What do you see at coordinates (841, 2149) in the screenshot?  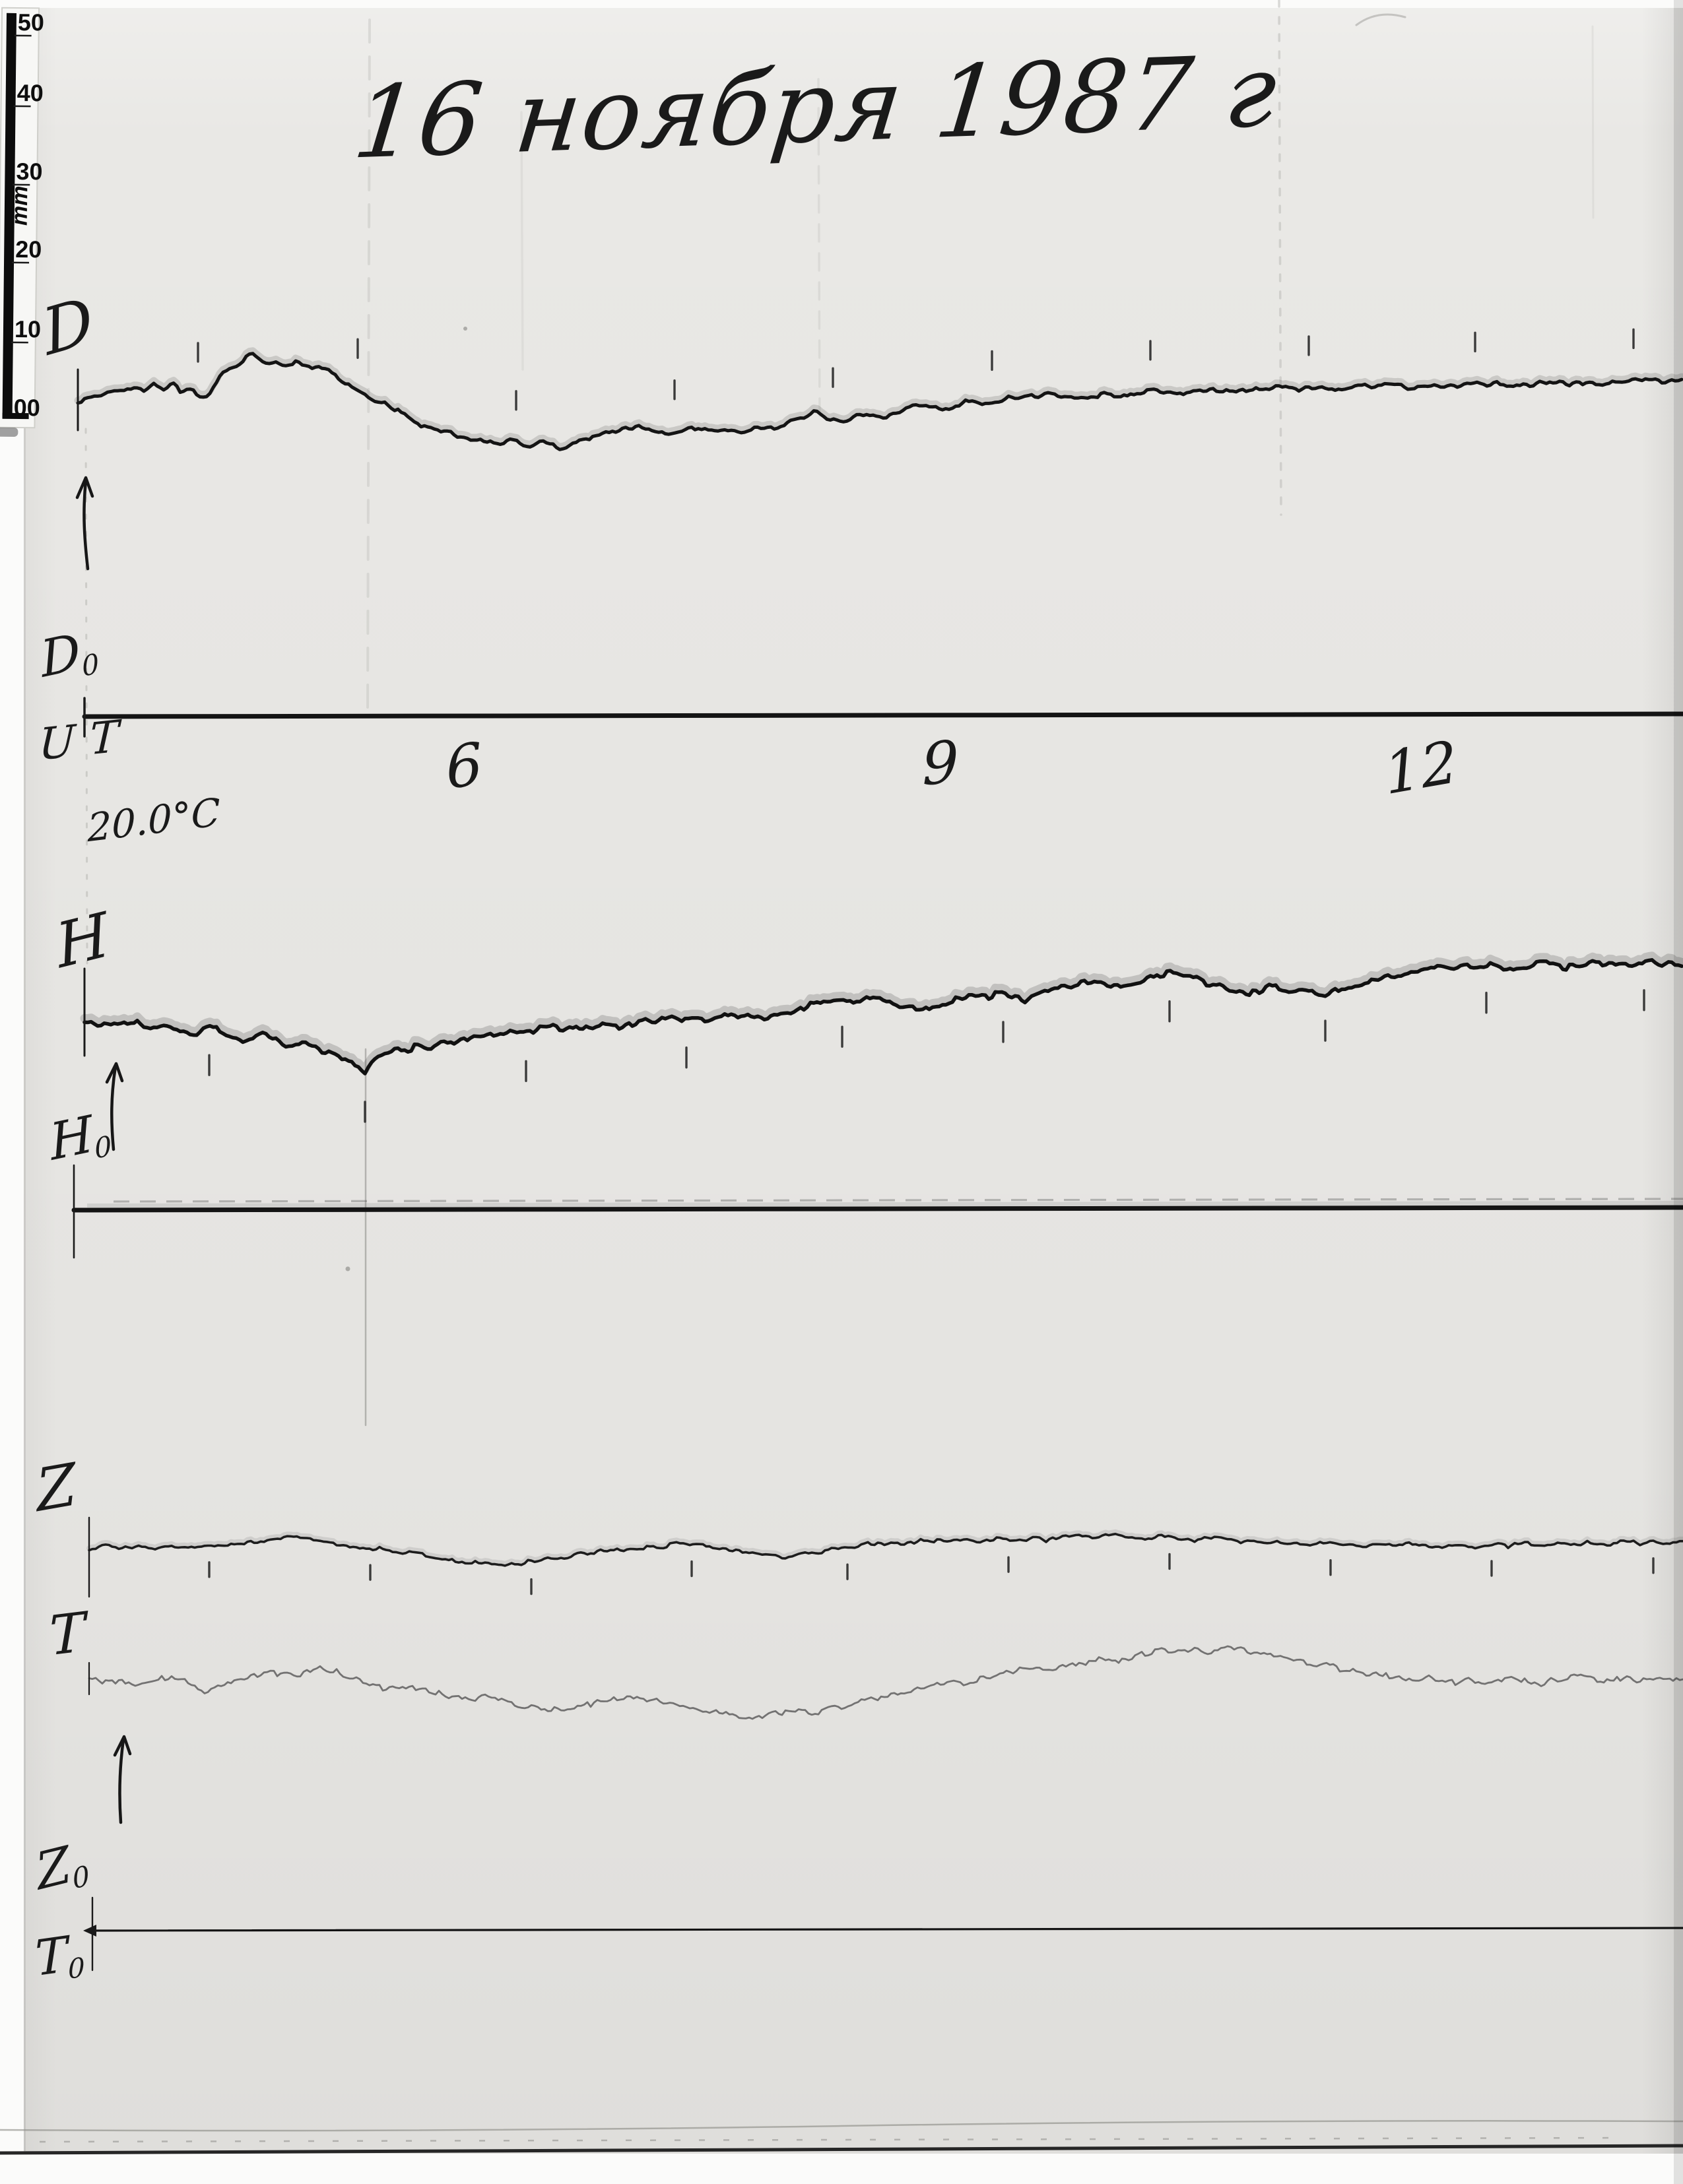 I see `paper-bottom-edge` at bounding box center [841, 2149].